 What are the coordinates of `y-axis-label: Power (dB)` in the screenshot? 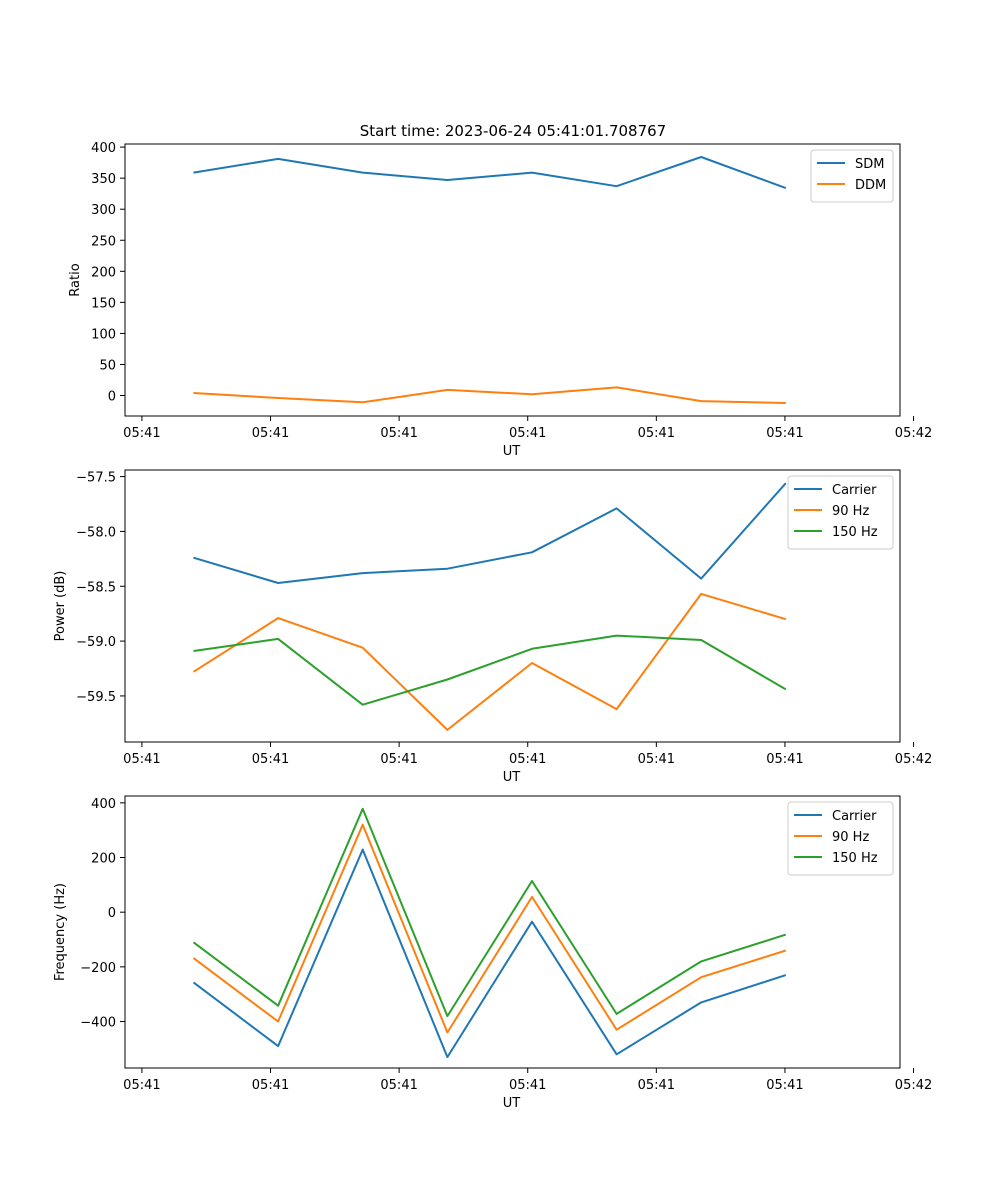 It's located at (60, 606).